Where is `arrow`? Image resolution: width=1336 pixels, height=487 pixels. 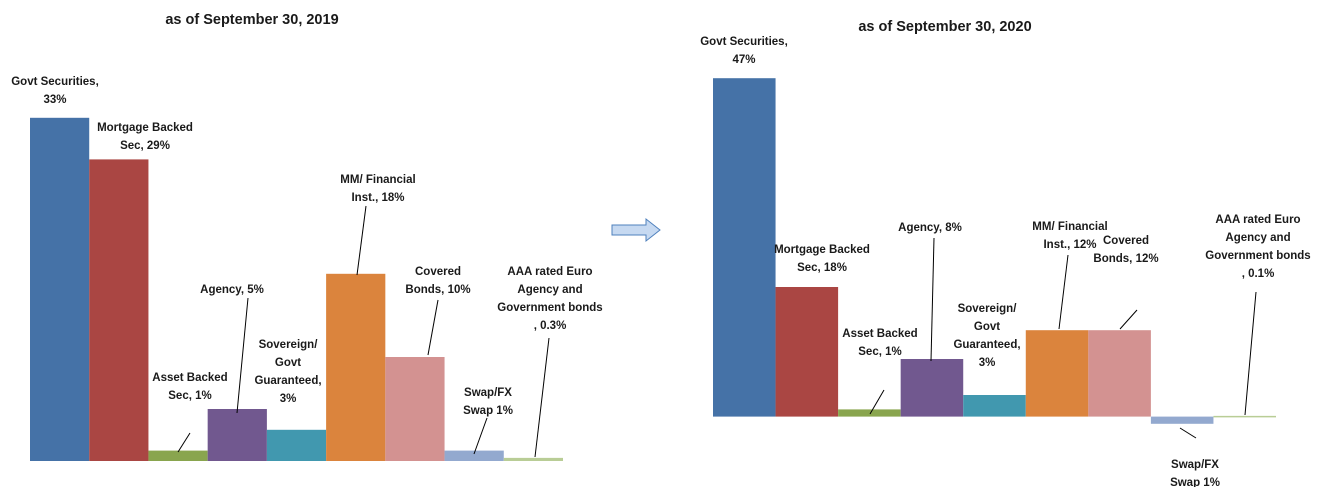 arrow is located at coordinates (636, 230).